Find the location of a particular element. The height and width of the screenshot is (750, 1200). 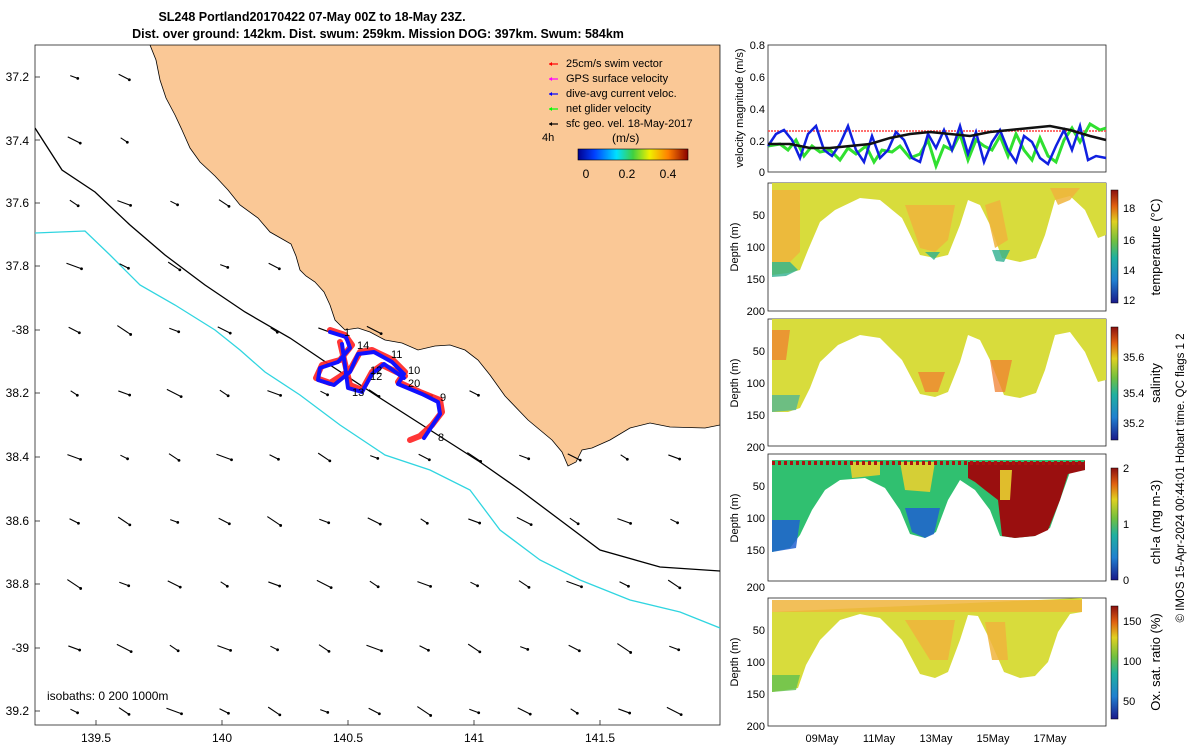

legend-item-sfc-geo-vel: sfc geo. vel. 18-May-2017 is located at coordinates (621, 124).